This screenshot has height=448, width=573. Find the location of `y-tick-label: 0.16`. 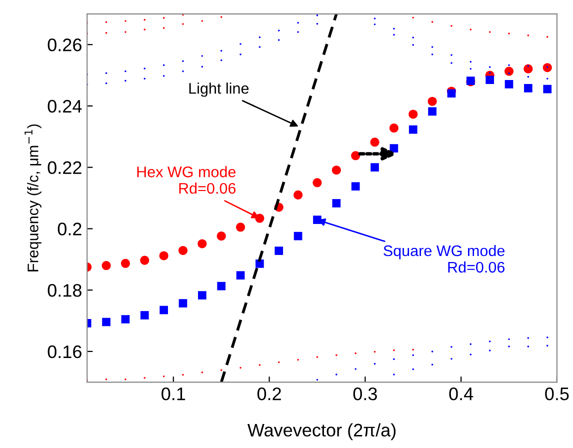

y-tick-label: 0.16 is located at coordinates (65, 351).